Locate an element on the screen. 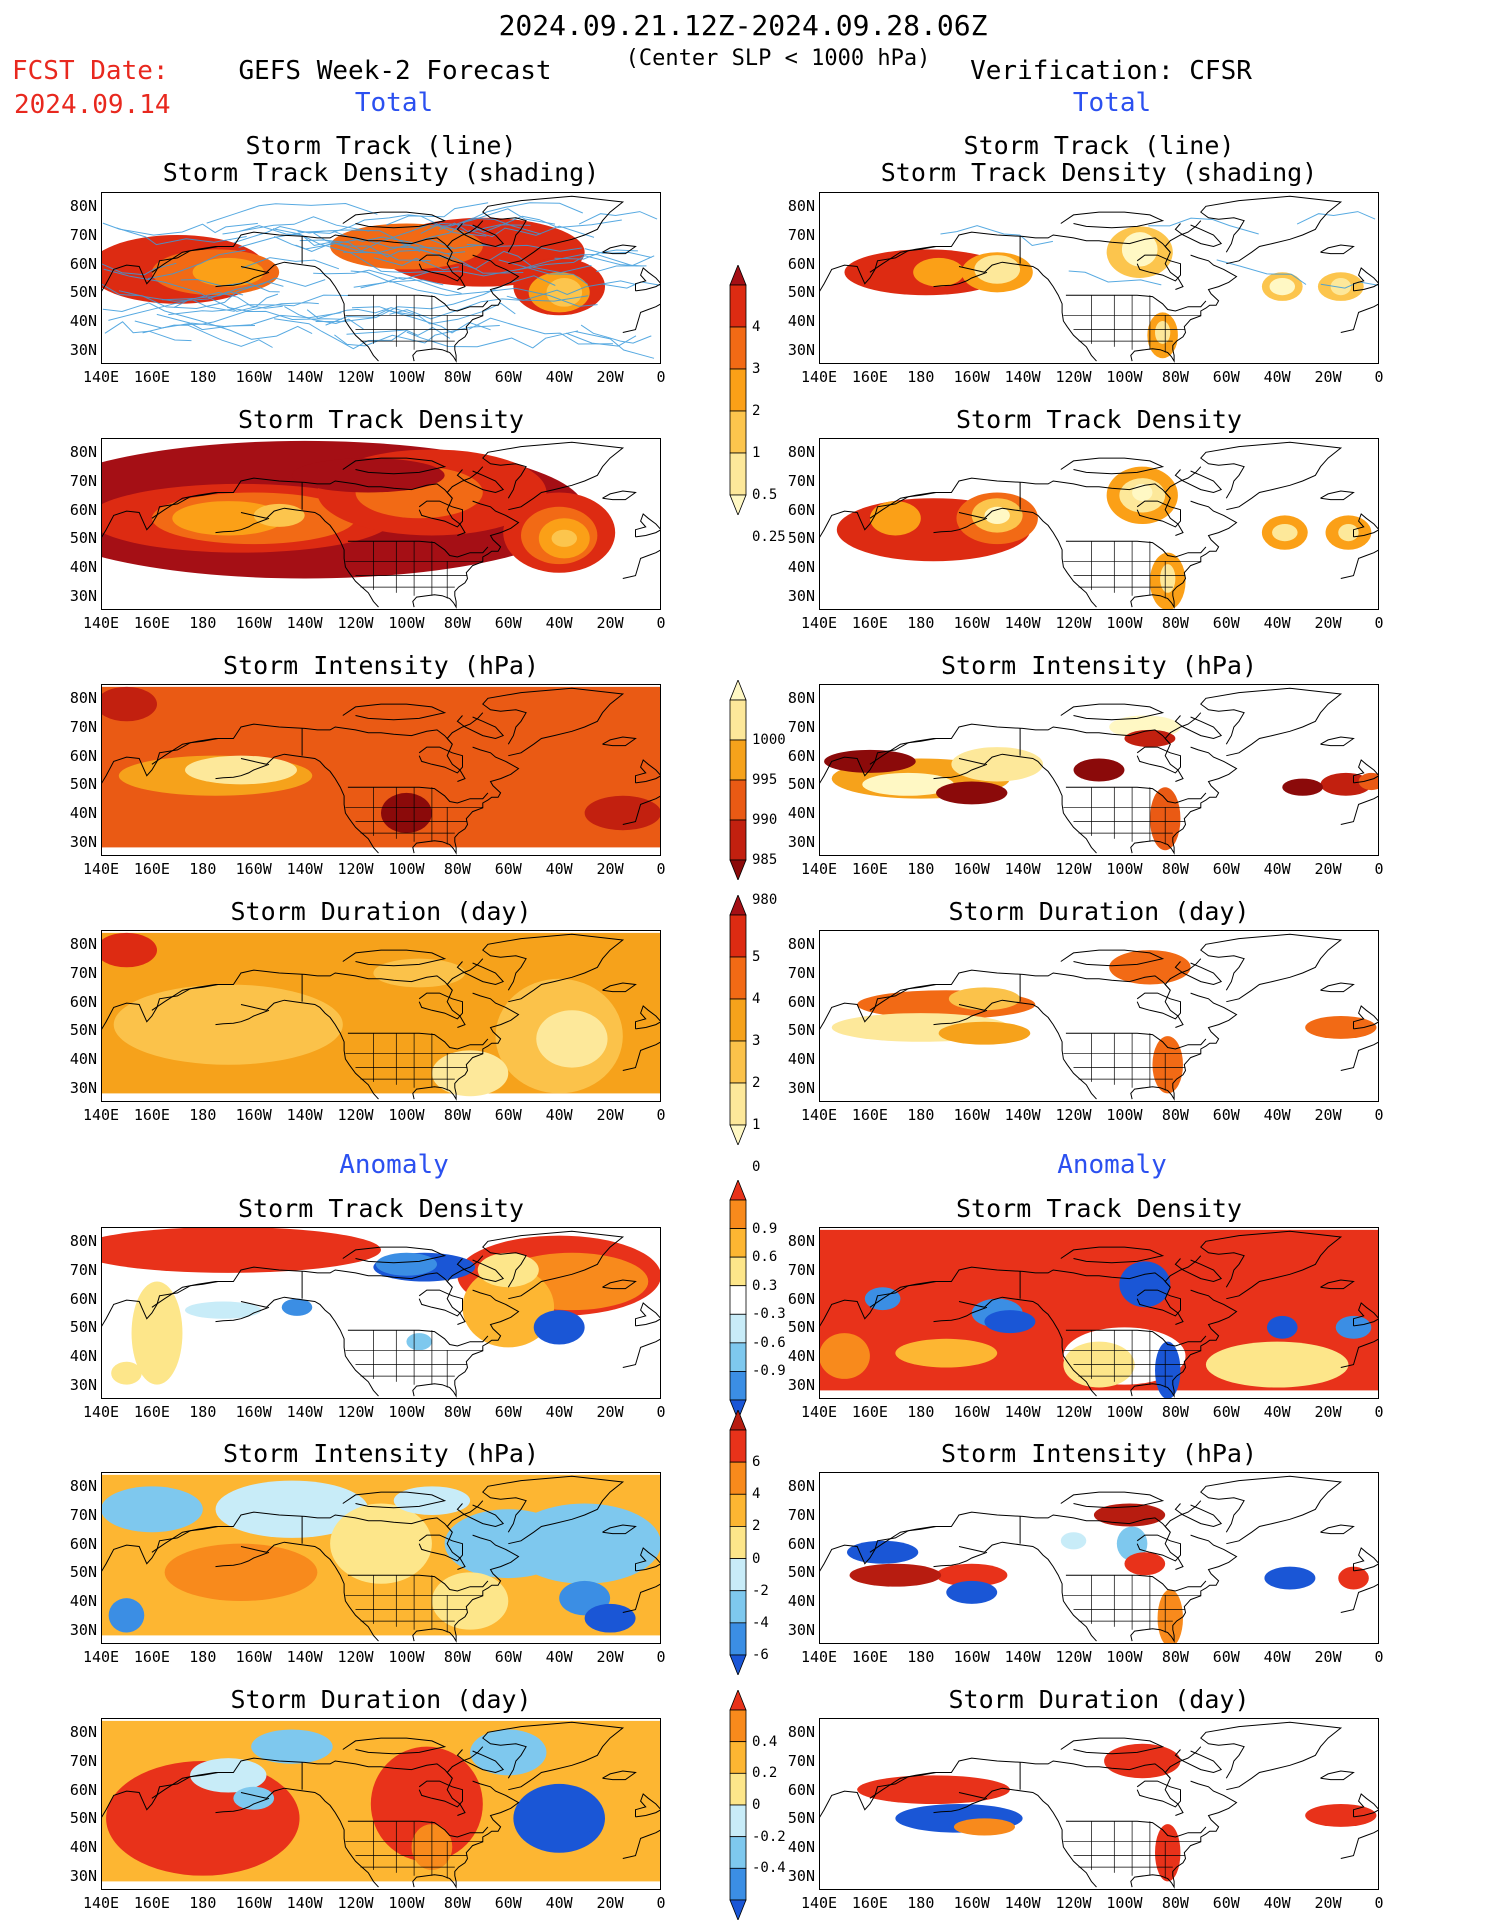 This screenshot has height=1925, width=1487. lon-tick-label: 40W is located at coordinates (559, 377).